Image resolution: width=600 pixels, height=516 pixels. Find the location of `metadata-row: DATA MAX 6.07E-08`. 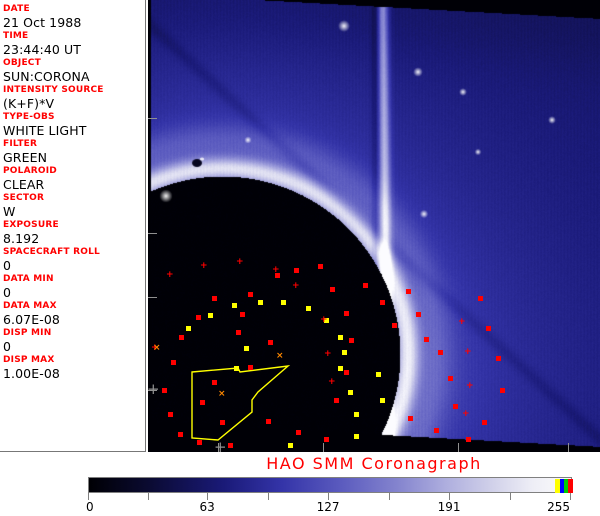

metadata-row: DATA MAX 6.07E-08 is located at coordinates (74, 314).